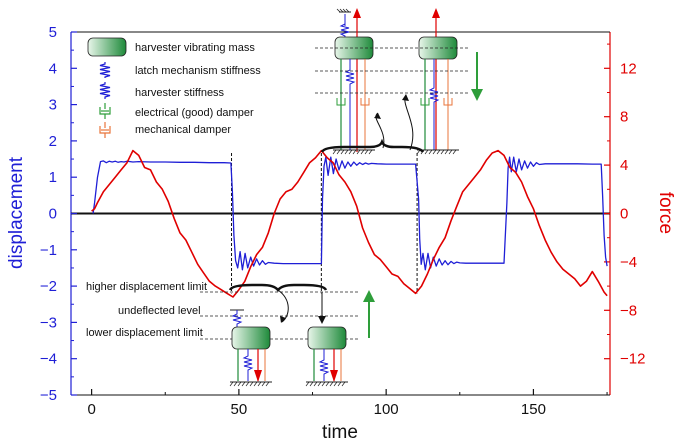  I want to click on y-left-tick-label: 0, so click(53, 214).